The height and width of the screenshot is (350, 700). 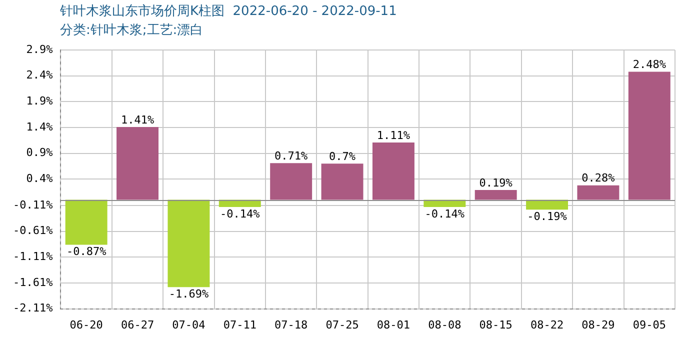 I want to click on x-tick-label: 08-29, so click(x=598, y=325).